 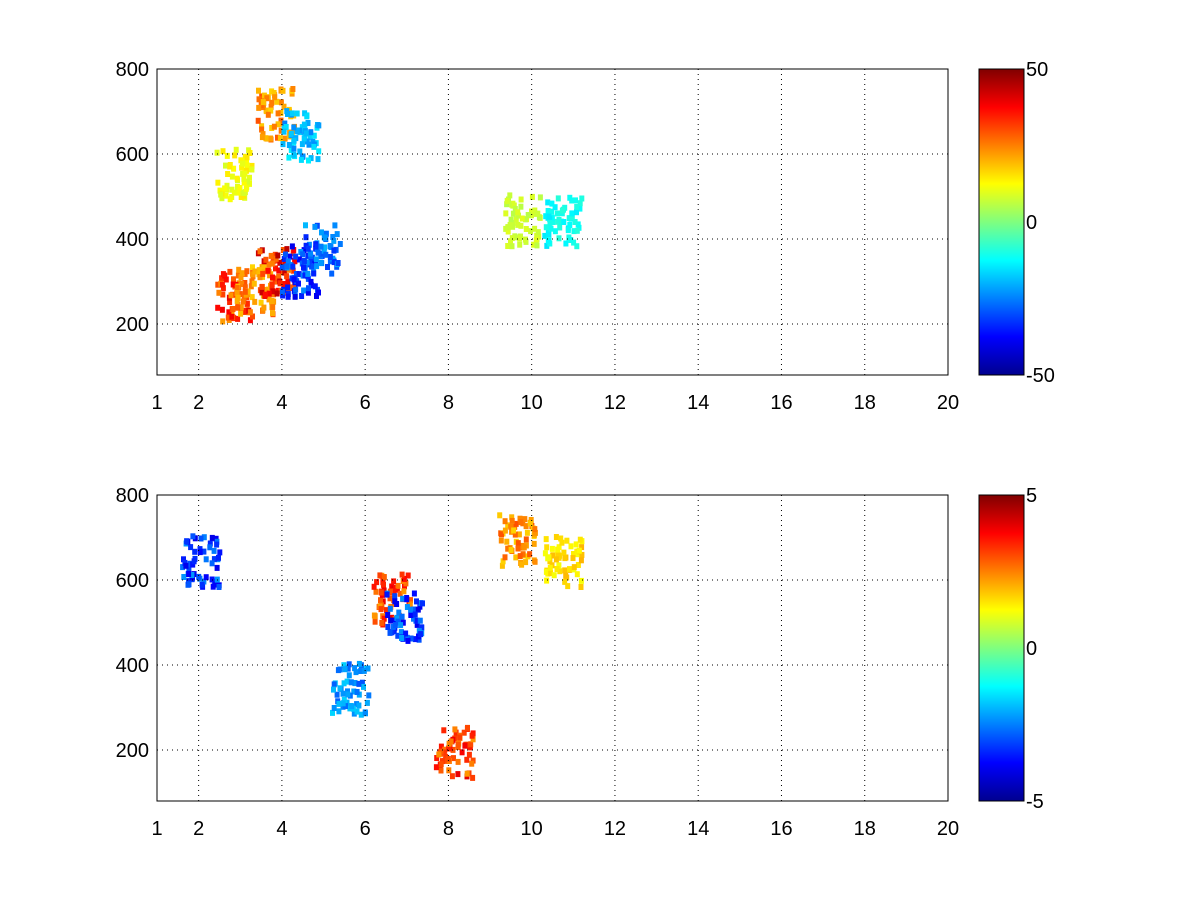 I want to click on x-tick-label-top: 1, so click(x=156, y=403).